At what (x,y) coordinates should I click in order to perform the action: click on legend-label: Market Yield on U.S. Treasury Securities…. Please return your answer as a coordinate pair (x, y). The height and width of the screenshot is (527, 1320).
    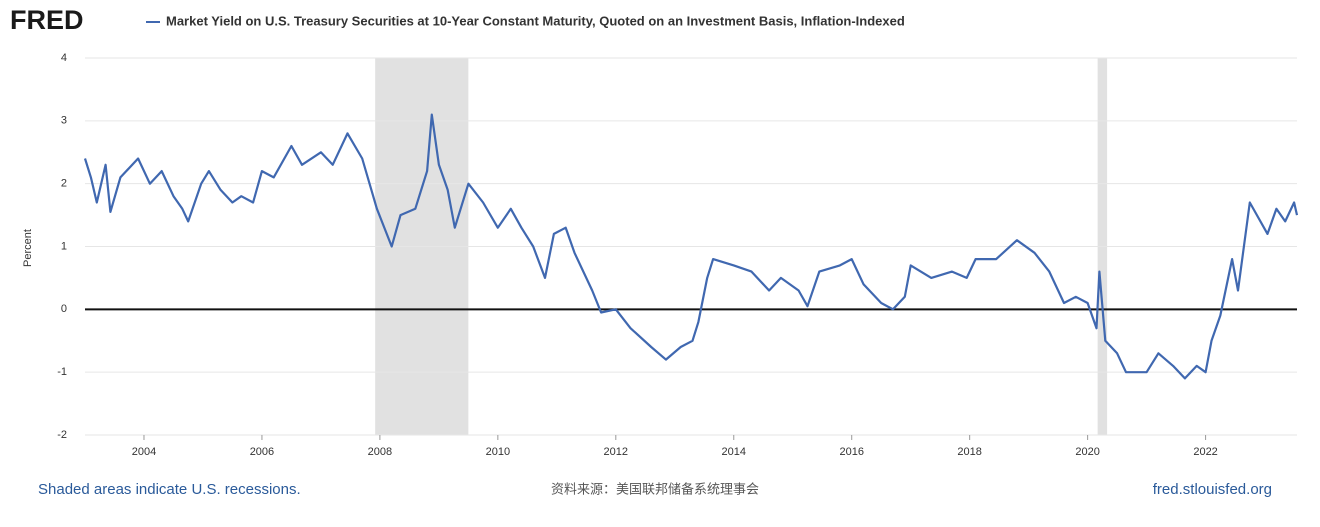
    Looking at the image, I should click on (535, 20).